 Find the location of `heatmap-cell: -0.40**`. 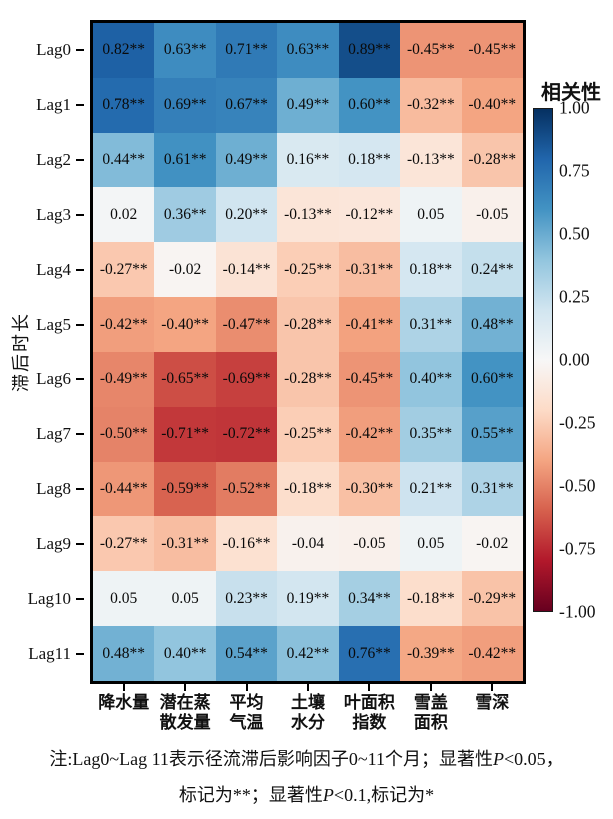

heatmap-cell: -0.40** is located at coordinates (492, 105).